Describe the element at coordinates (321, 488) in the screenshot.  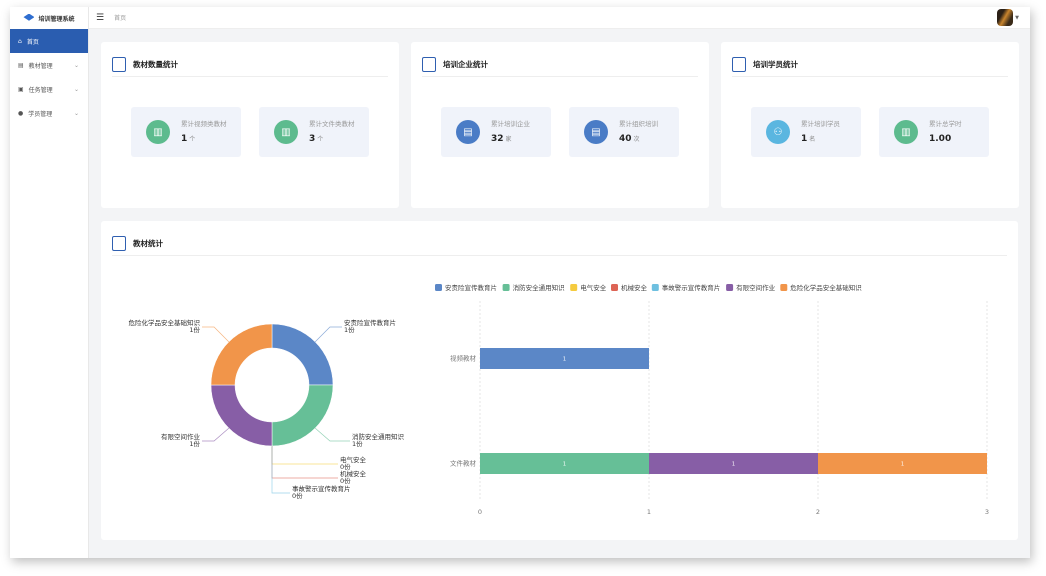
I see `pie-label-name: 事故警示宣传教育片` at that location.